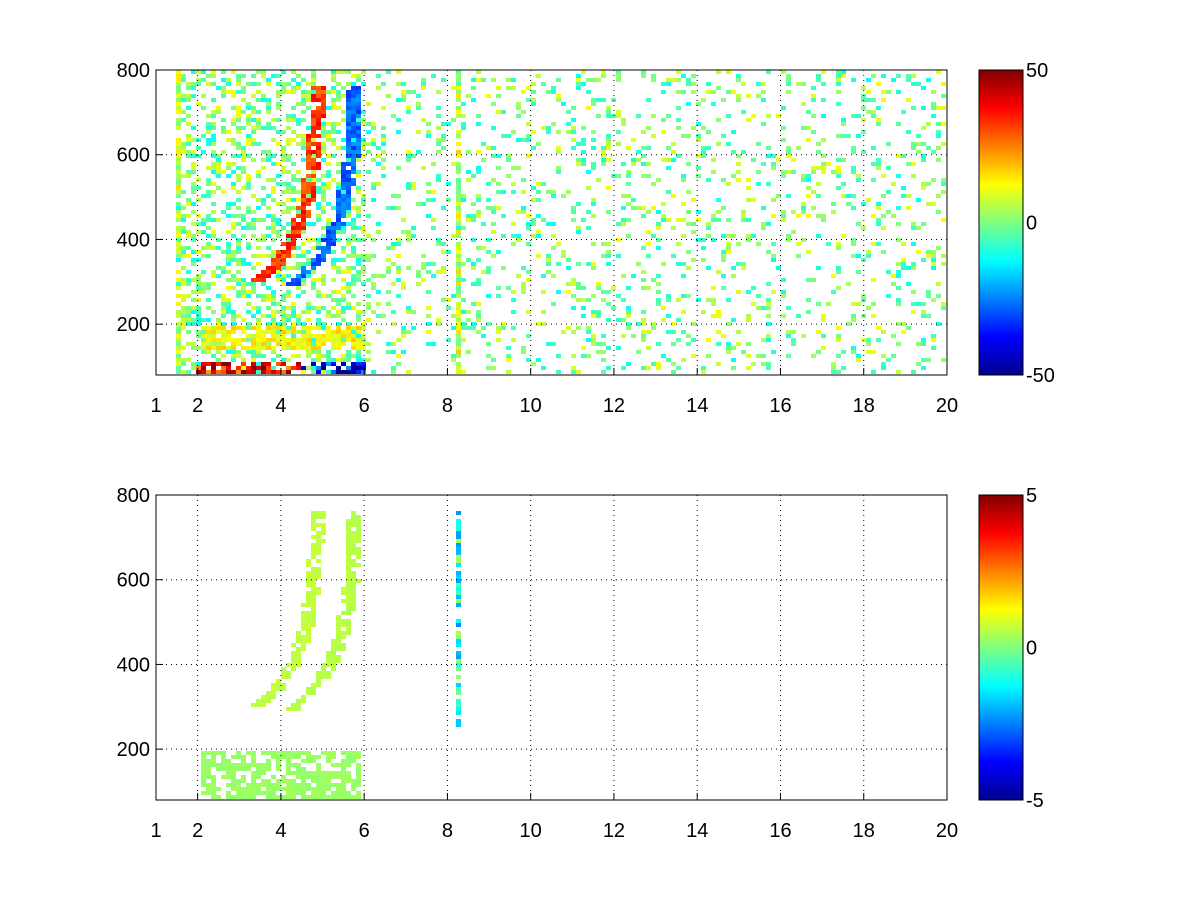 Image resolution: width=1200 pixels, height=900 pixels. What do you see at coordinates (1011, 648) in the screenshot?
I see `colorbar: -505` at bounding box center [1011, 648].